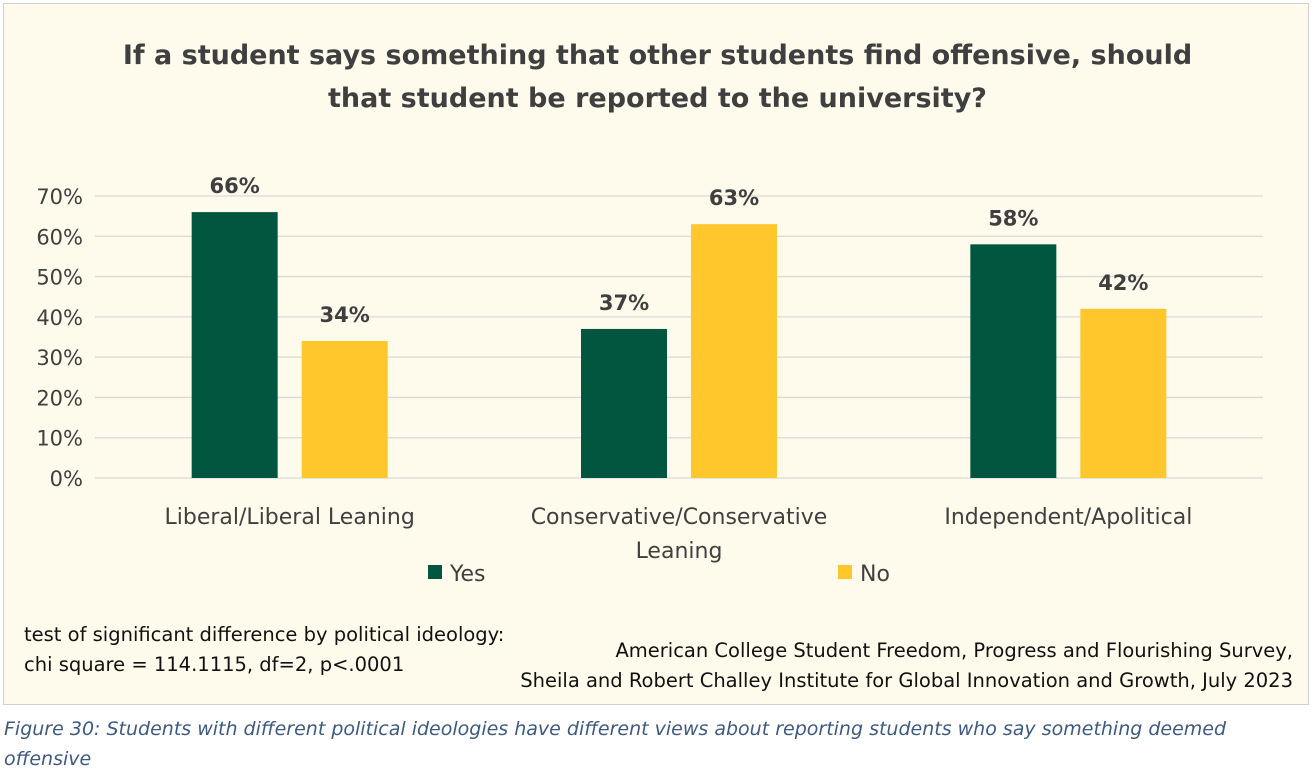  What do you see at coordinates (1123, 283) in the screenshot?
I see `data-label: 42%` at bounding box center [1123, 283].